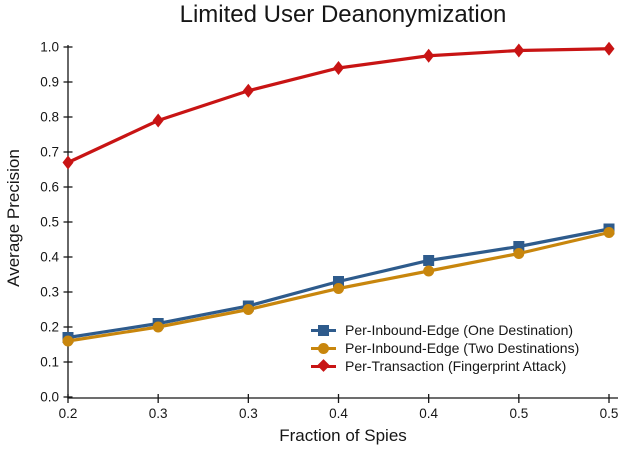 This screenshot has width=620, height=455. What do you see at coordinates (49, 362) in the screenshot?
I see `y-tick-label: 0.1` at bounding box center [49, 362].